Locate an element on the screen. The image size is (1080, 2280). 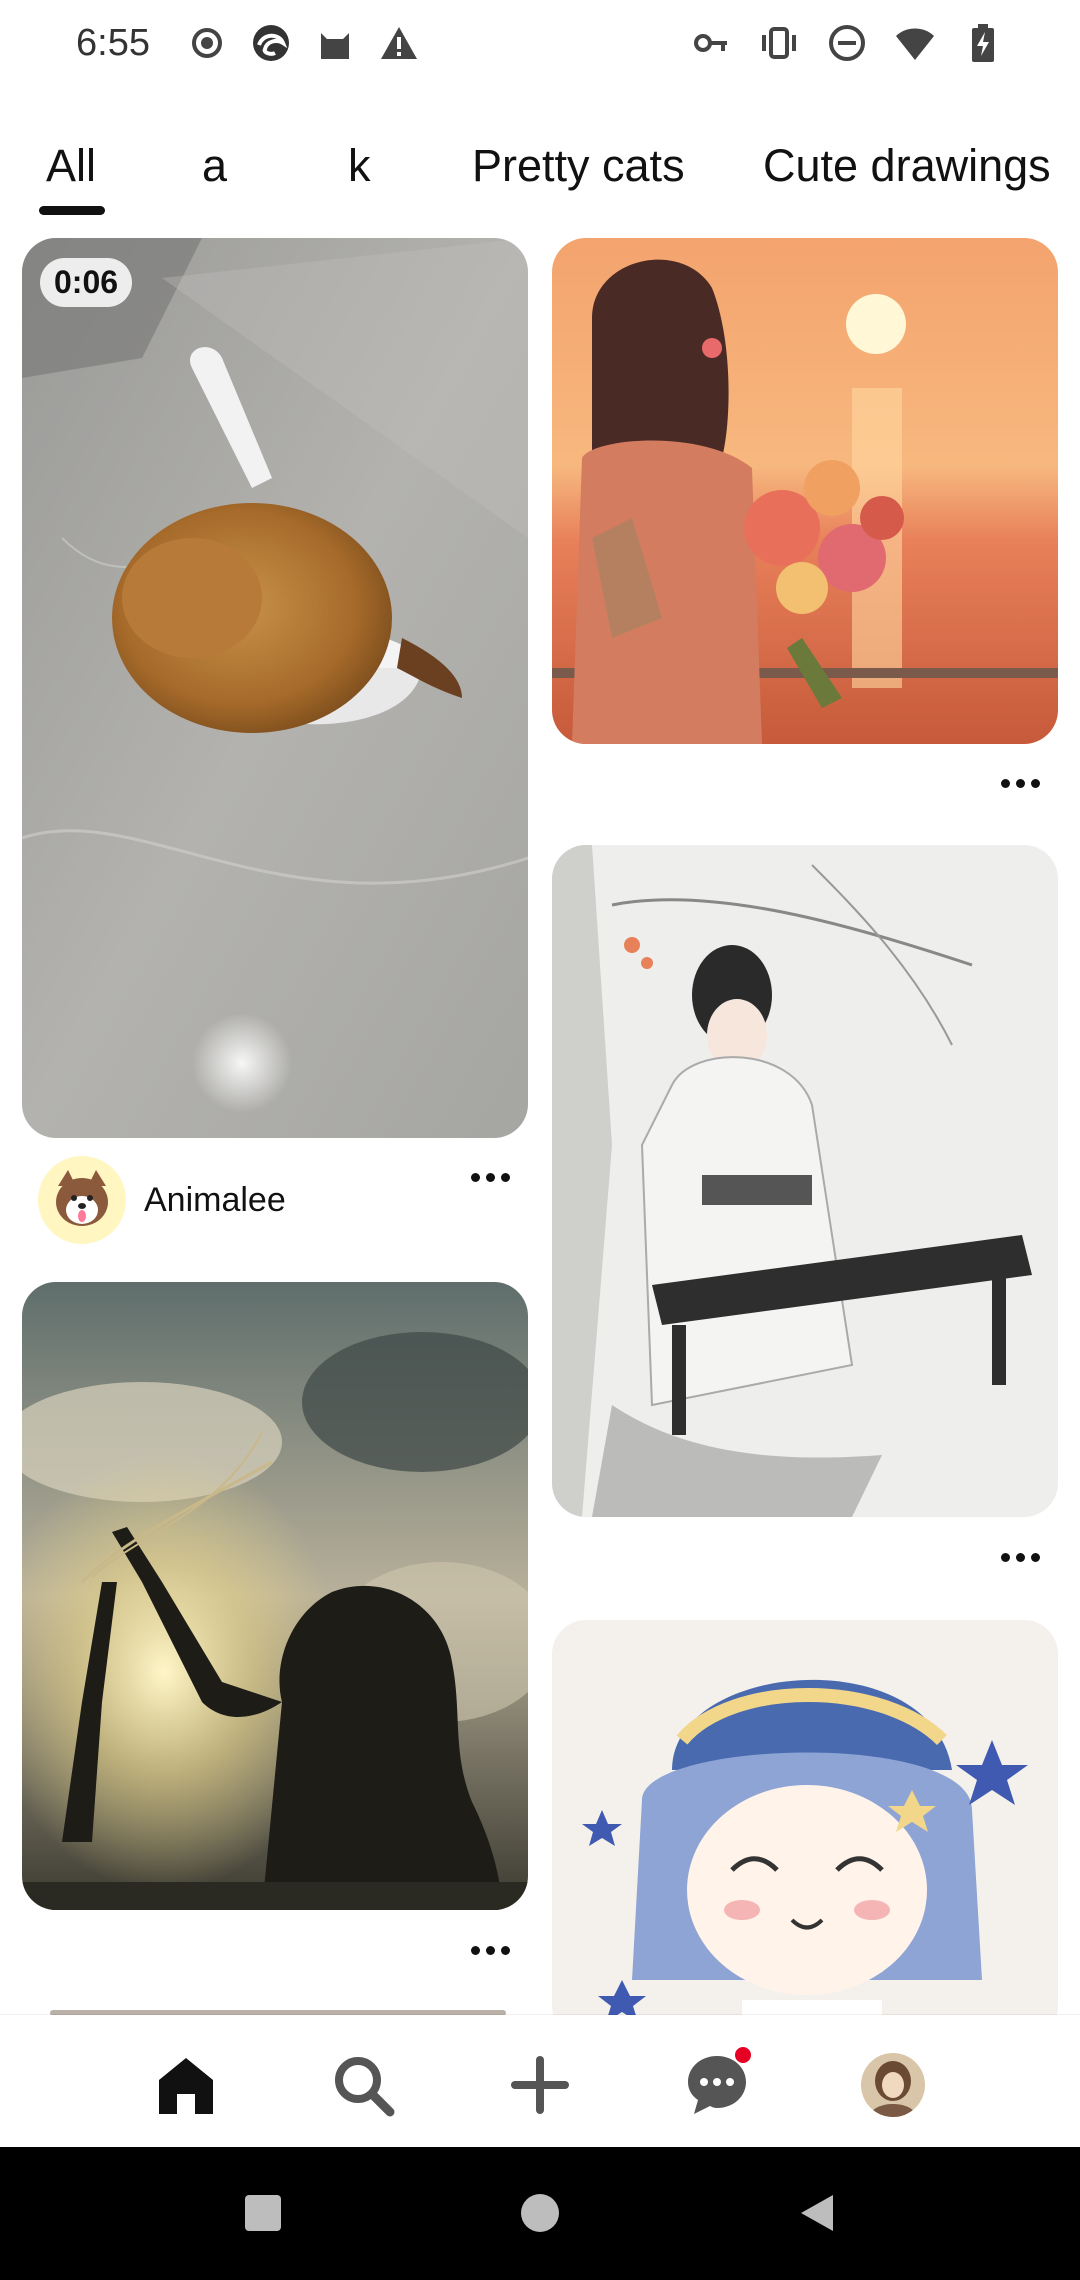
pin-author: Animalee is located at coordinates (162, 1200).